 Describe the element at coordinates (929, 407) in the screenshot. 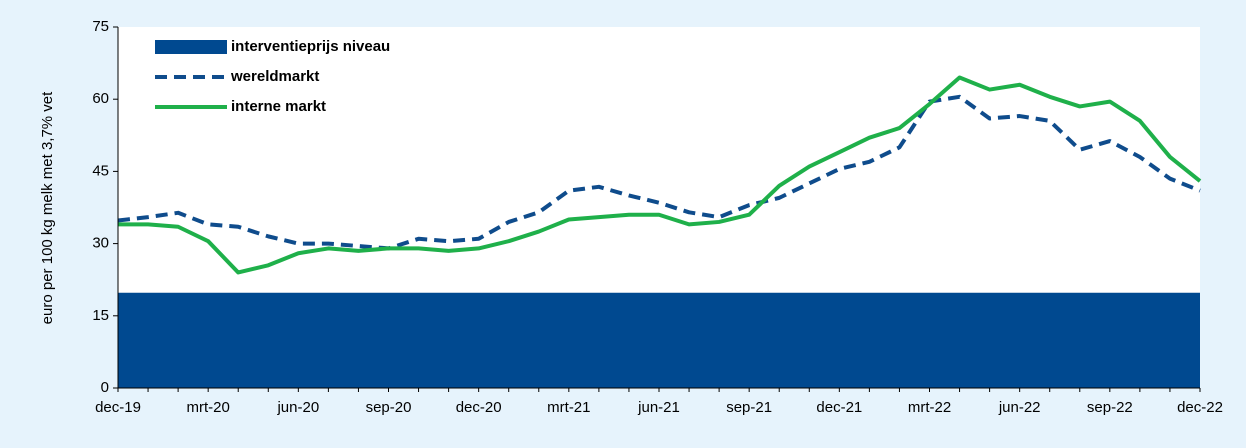

I see `x-tick-label: mrt-22` at that location.